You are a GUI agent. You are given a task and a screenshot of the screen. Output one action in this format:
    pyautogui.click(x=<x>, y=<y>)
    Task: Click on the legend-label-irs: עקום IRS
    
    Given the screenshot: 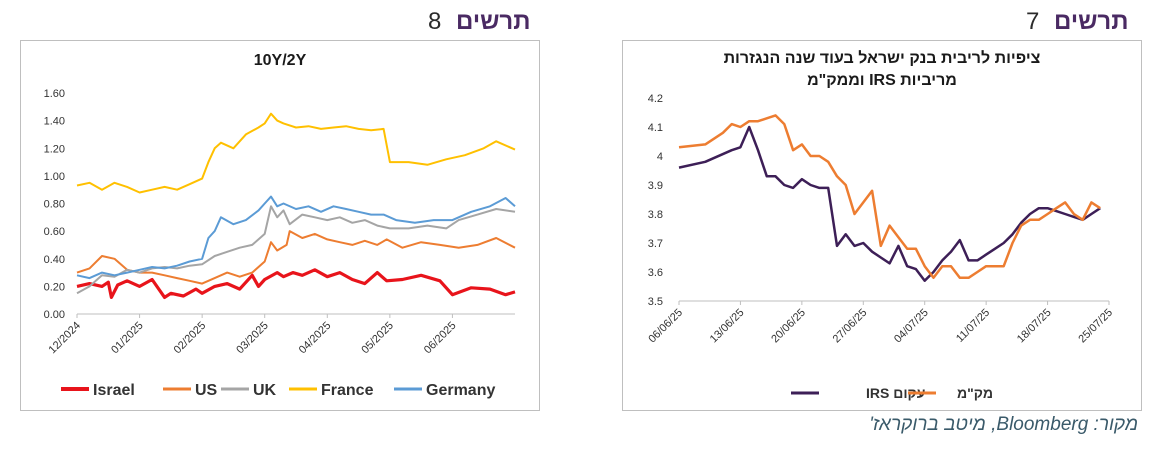 What is the action you would take?
    pyautogui.click(x=895, y=393)
    